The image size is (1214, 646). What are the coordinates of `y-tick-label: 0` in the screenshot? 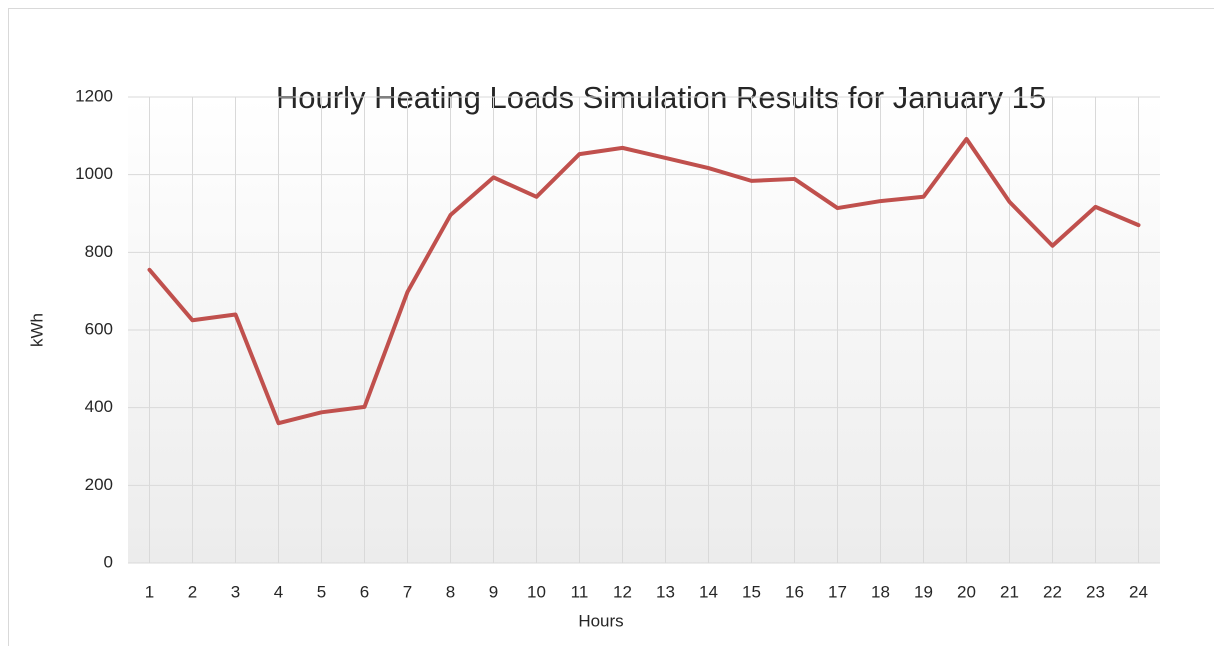 It's located at (108, 561).